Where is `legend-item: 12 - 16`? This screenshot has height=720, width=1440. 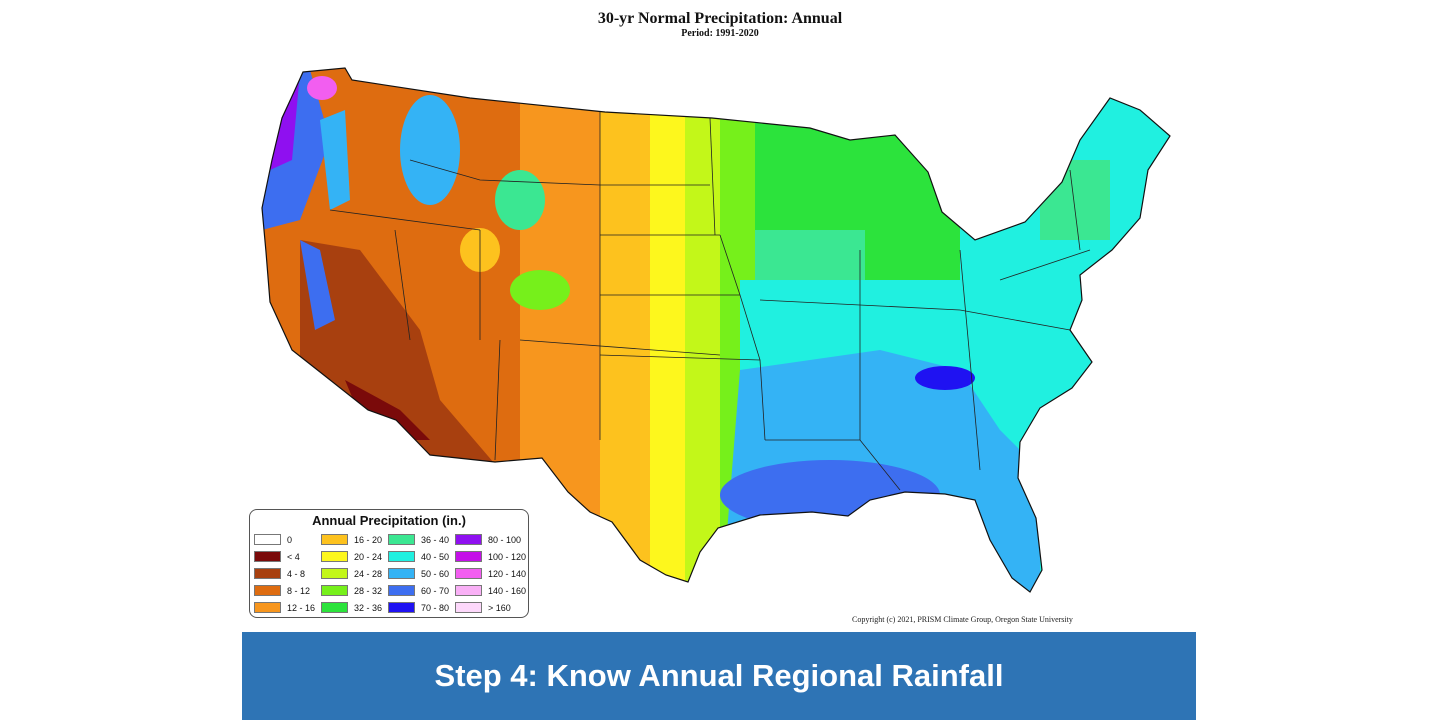 legend-item: 12 - 16 is located at coordinates (299, 608).